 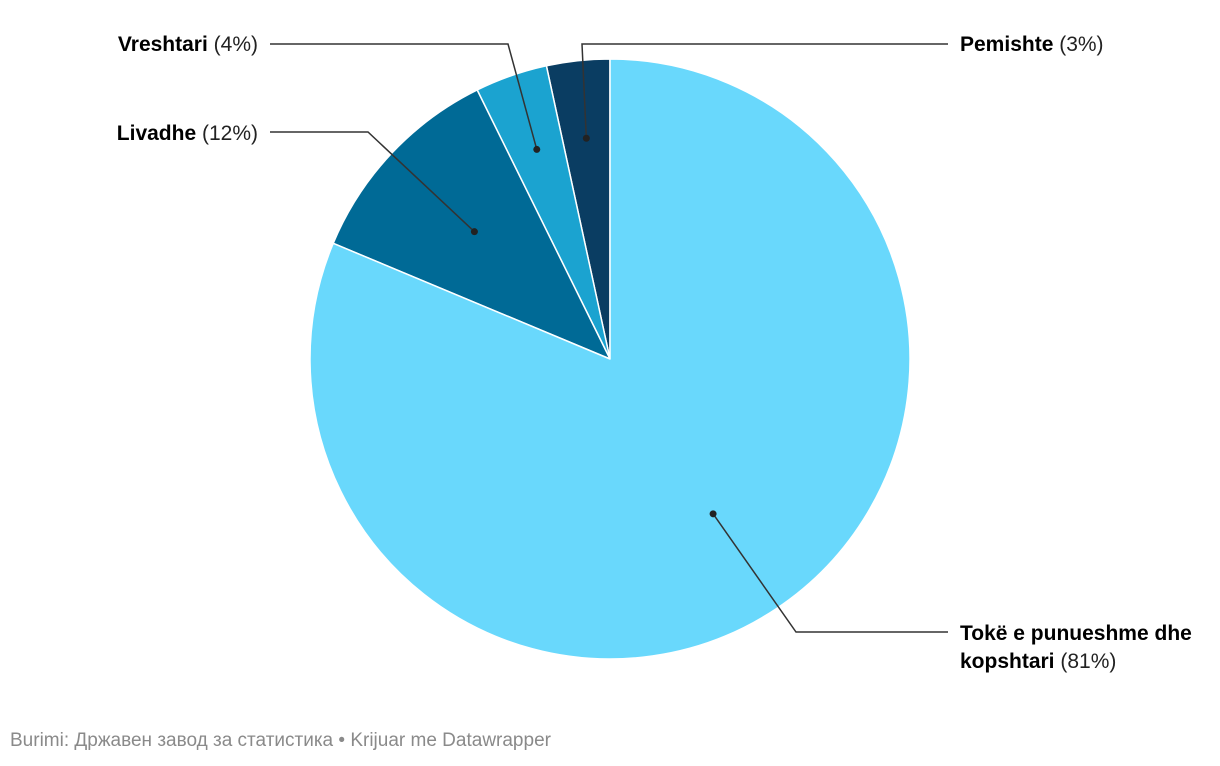 What do you see at coordinates (830, 573) in the screenshot?
I see `leader-line-toke-e-punueshme-dhe-kopshtari` at bounding box center [830, 573].